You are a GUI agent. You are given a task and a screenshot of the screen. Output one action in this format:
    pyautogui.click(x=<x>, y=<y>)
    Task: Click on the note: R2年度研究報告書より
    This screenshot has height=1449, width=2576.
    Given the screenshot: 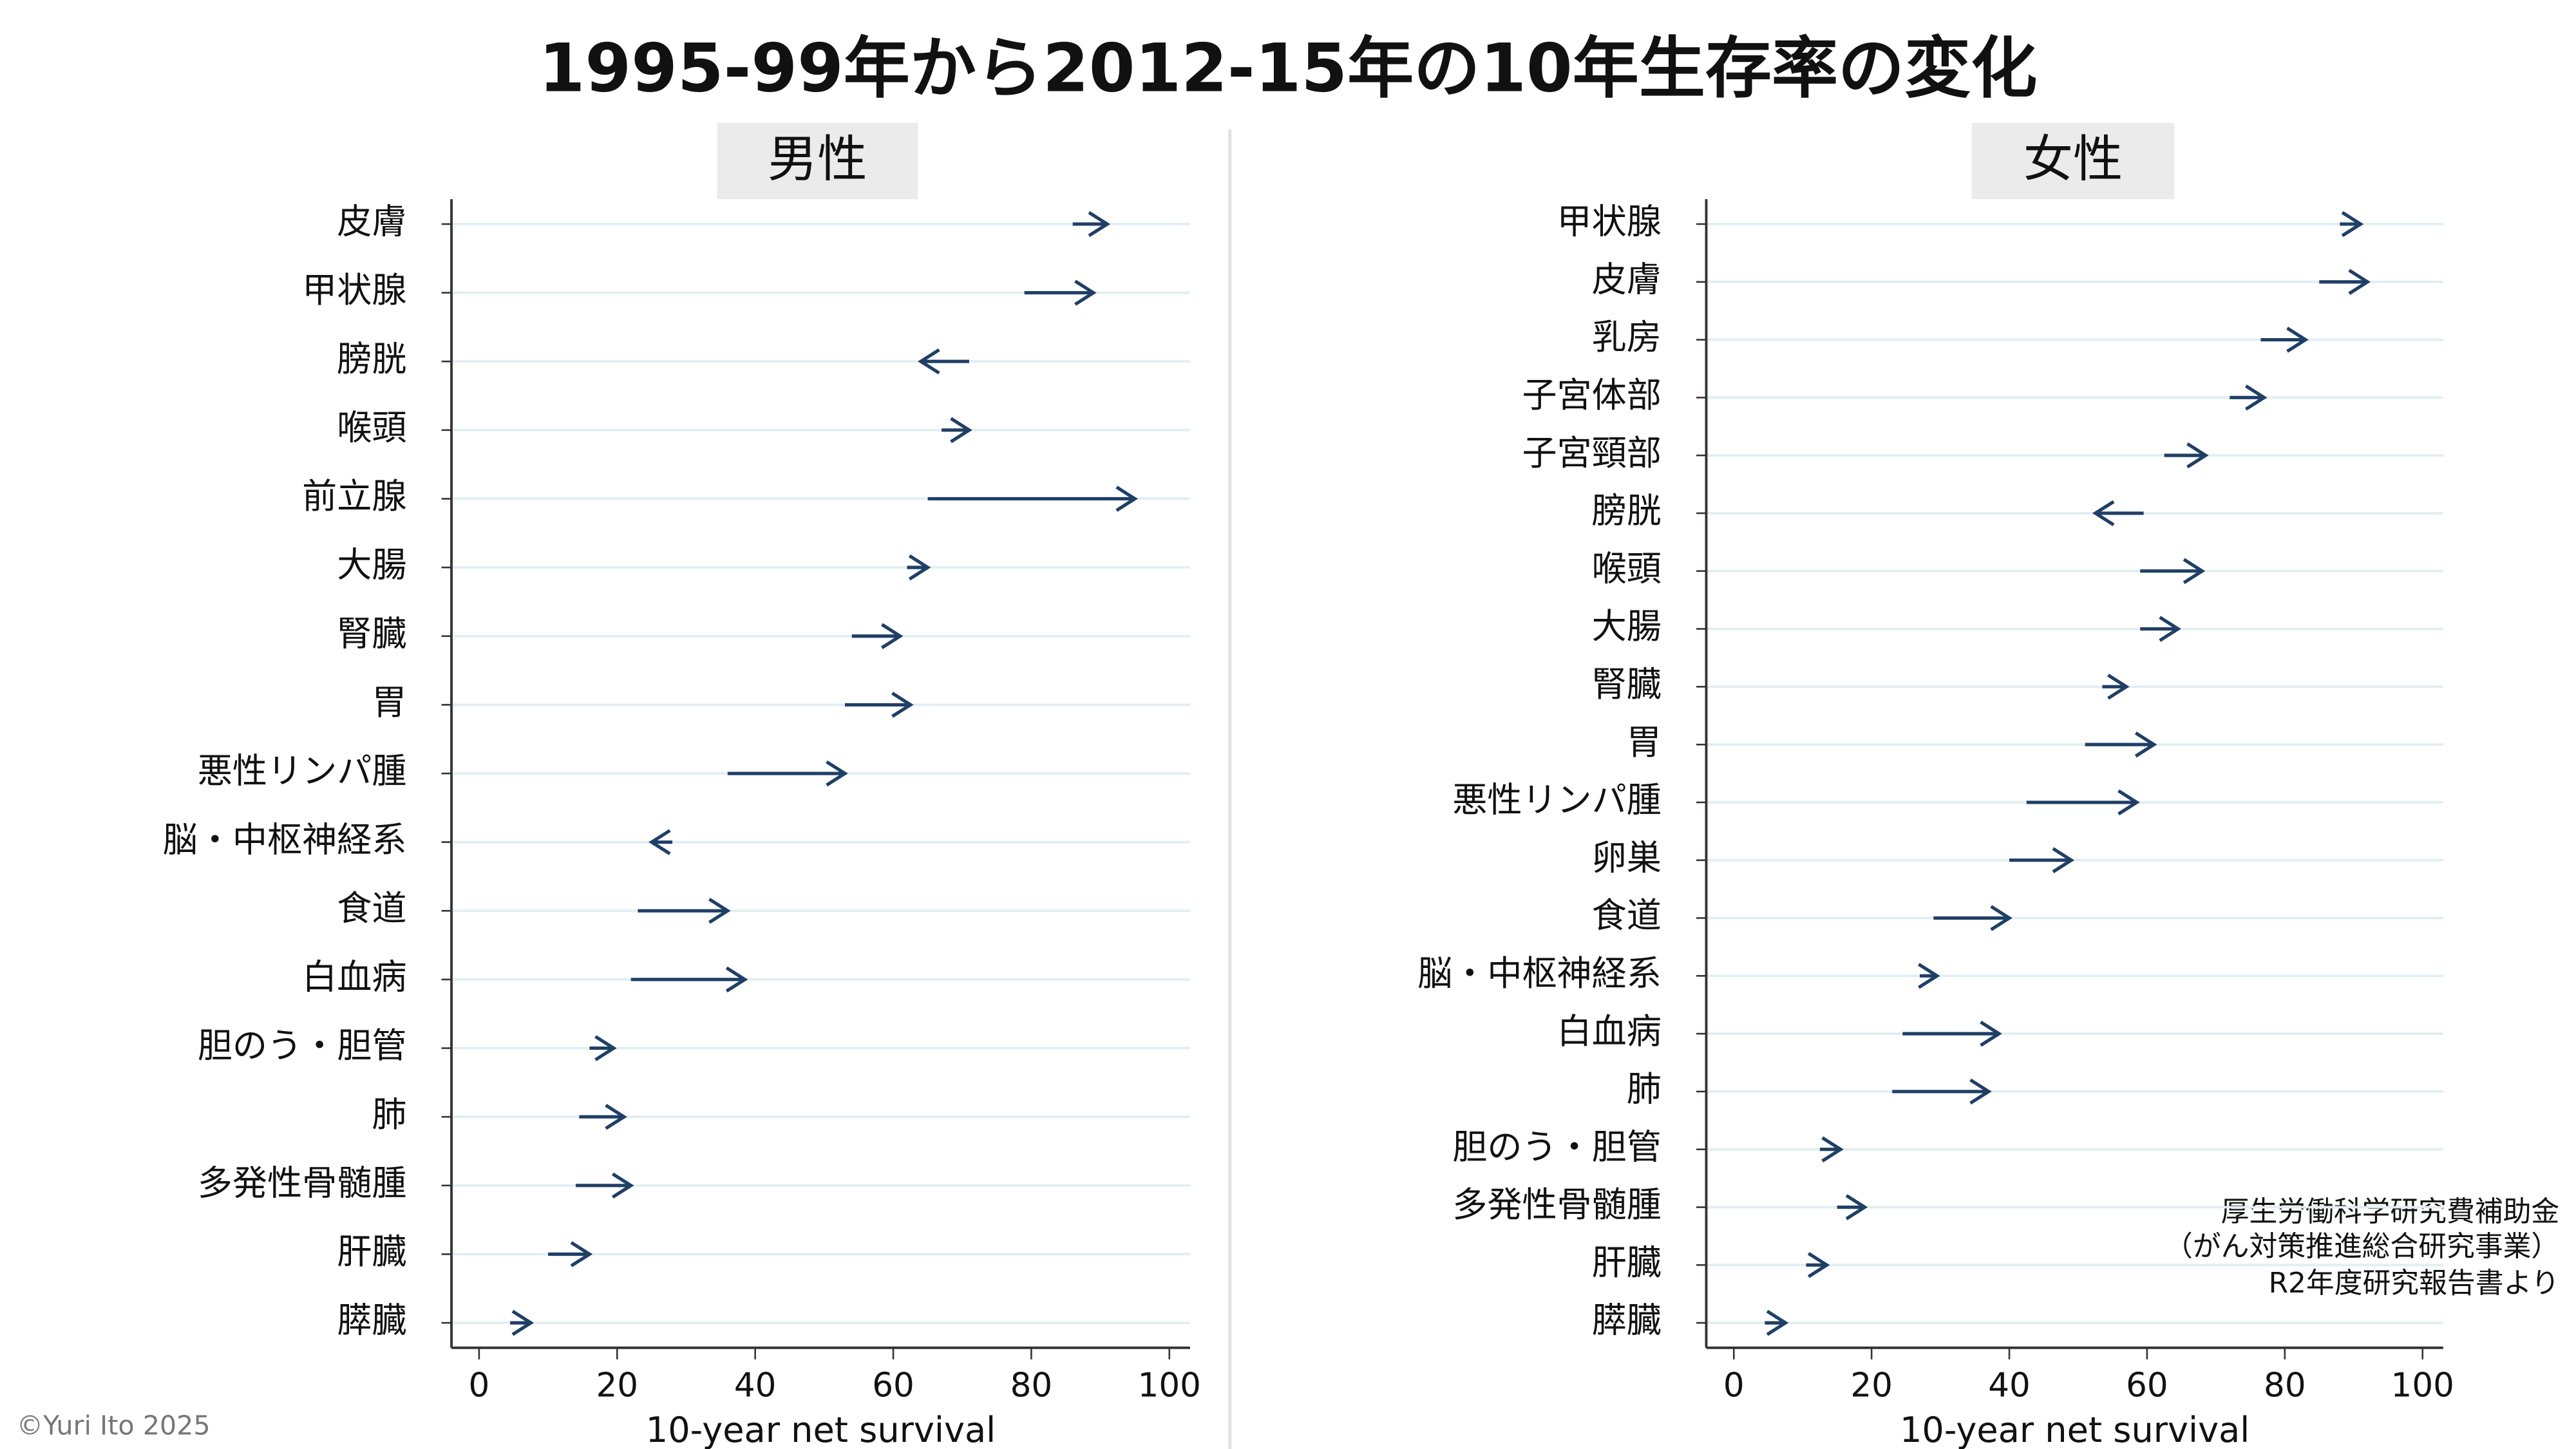 What is the action you would take?
    pyautogui.click(x=2414, y=1284)
    